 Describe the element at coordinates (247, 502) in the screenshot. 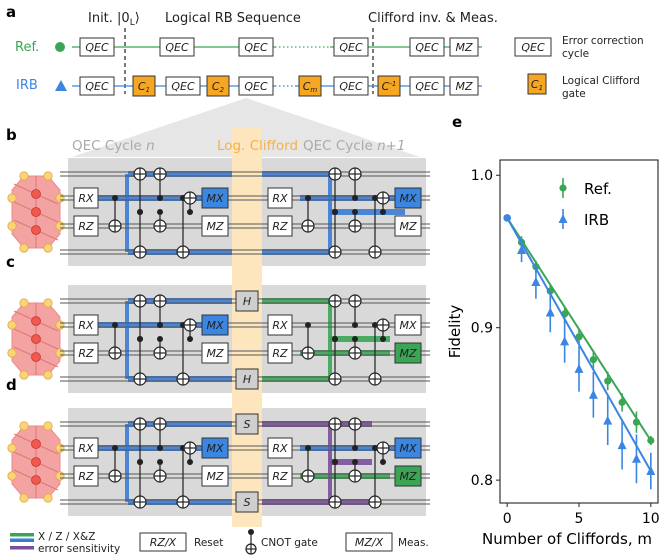

I see `svg-text: S` at that location.